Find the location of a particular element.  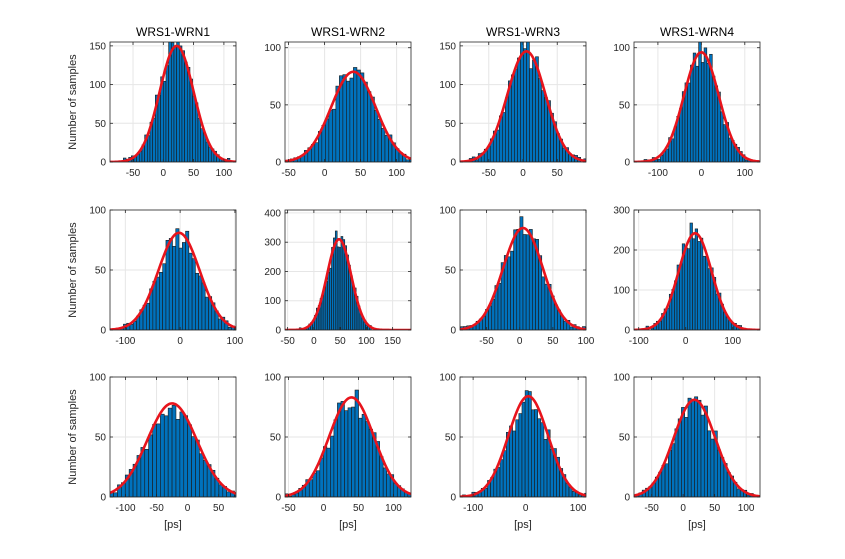

axes-box is located at coordinates (348, 102).